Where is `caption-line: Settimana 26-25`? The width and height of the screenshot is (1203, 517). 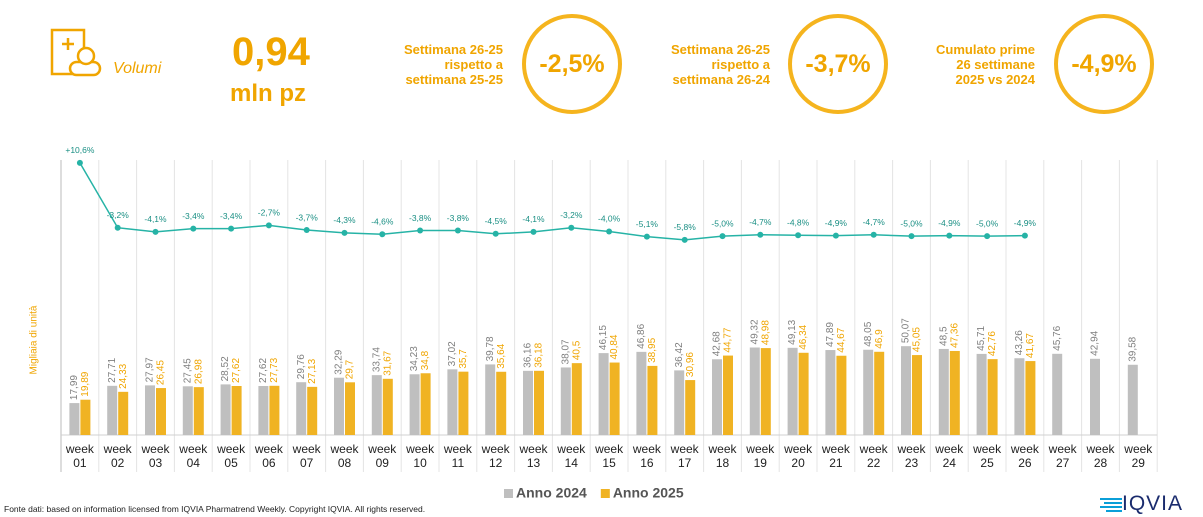
caption-line: Settimana 26-25 is located at coordinates (720, 49).